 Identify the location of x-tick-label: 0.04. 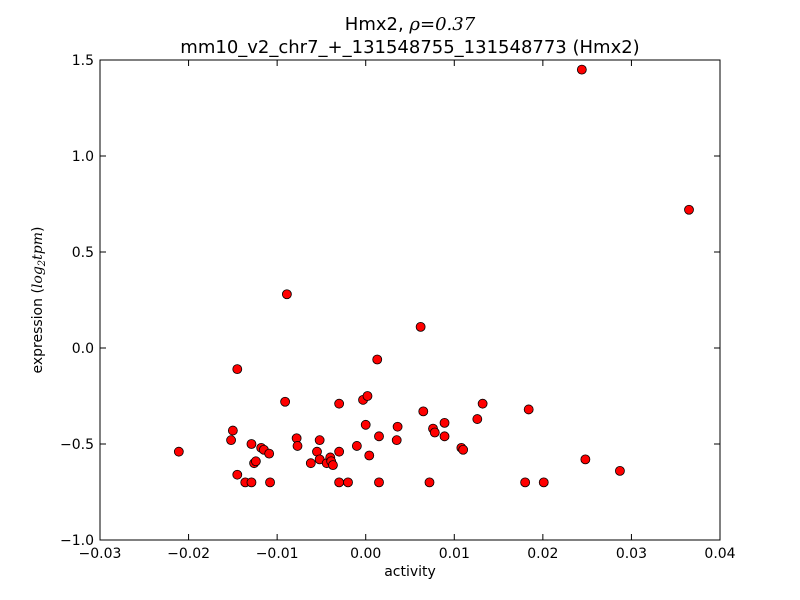
(719, 554).